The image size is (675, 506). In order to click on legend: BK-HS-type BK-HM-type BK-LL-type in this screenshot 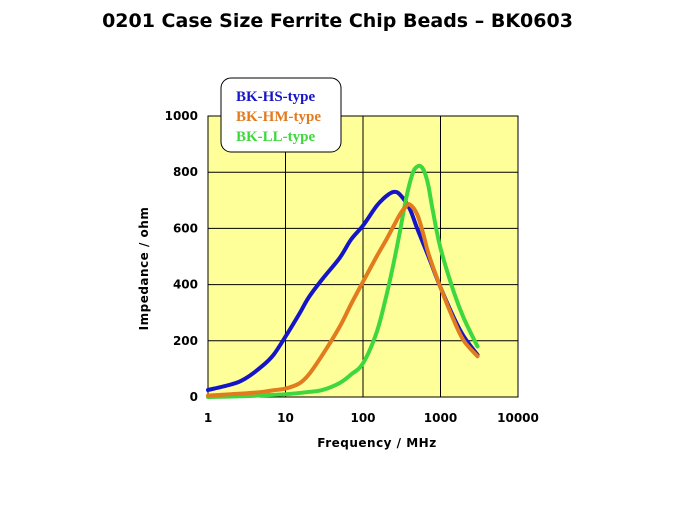, I will do `click(281, 115)`.